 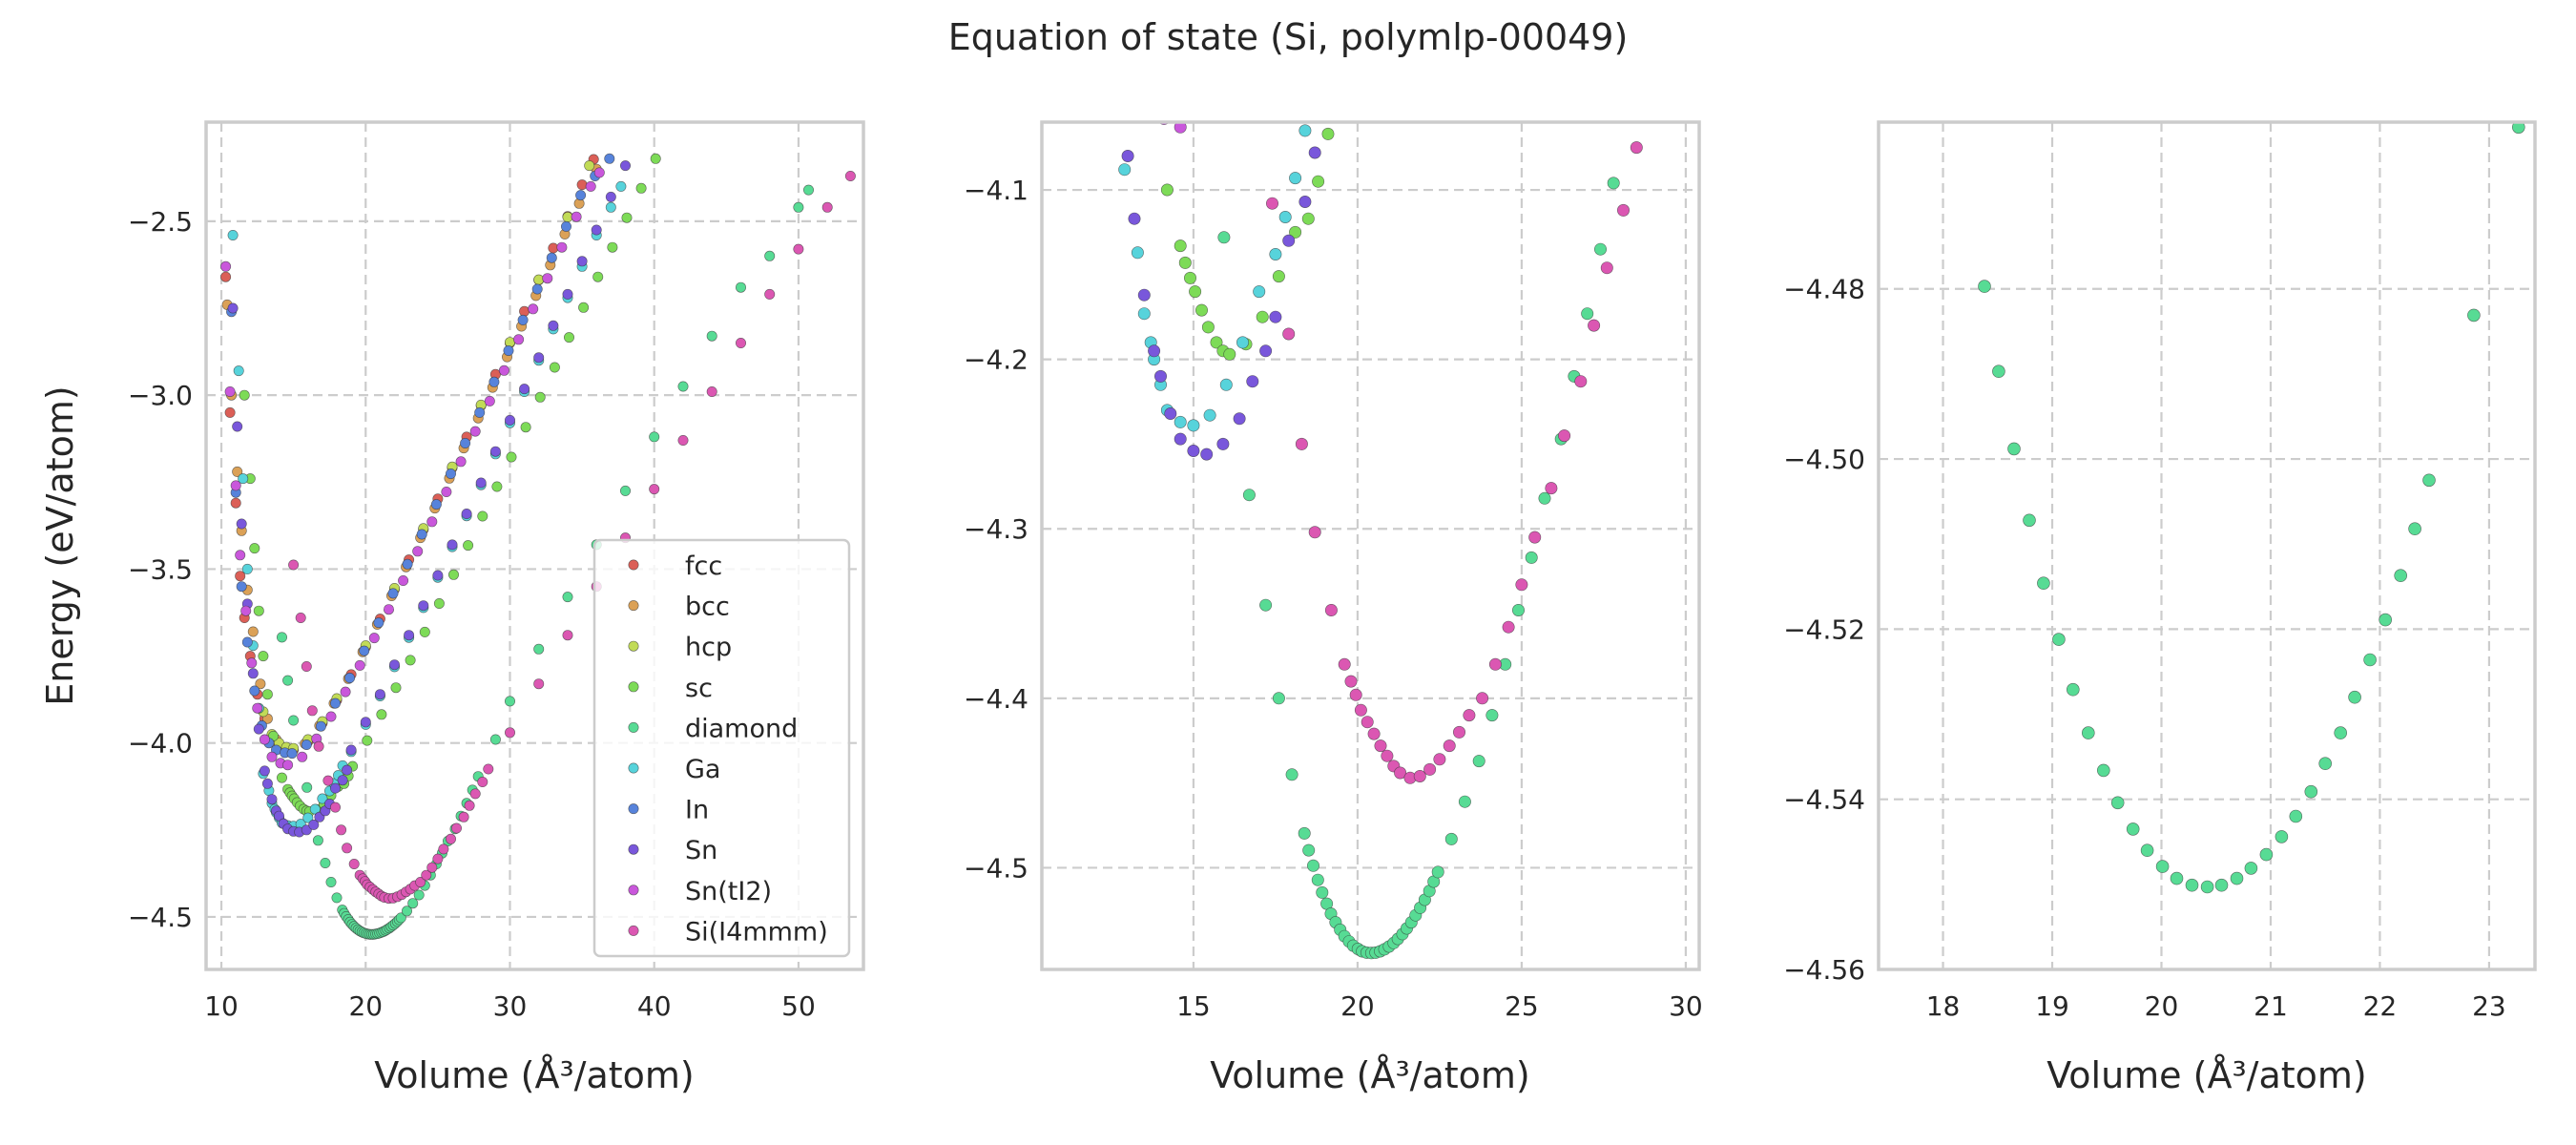 I want to click on x-tick-label: 20, so click(x=365, y=1006).